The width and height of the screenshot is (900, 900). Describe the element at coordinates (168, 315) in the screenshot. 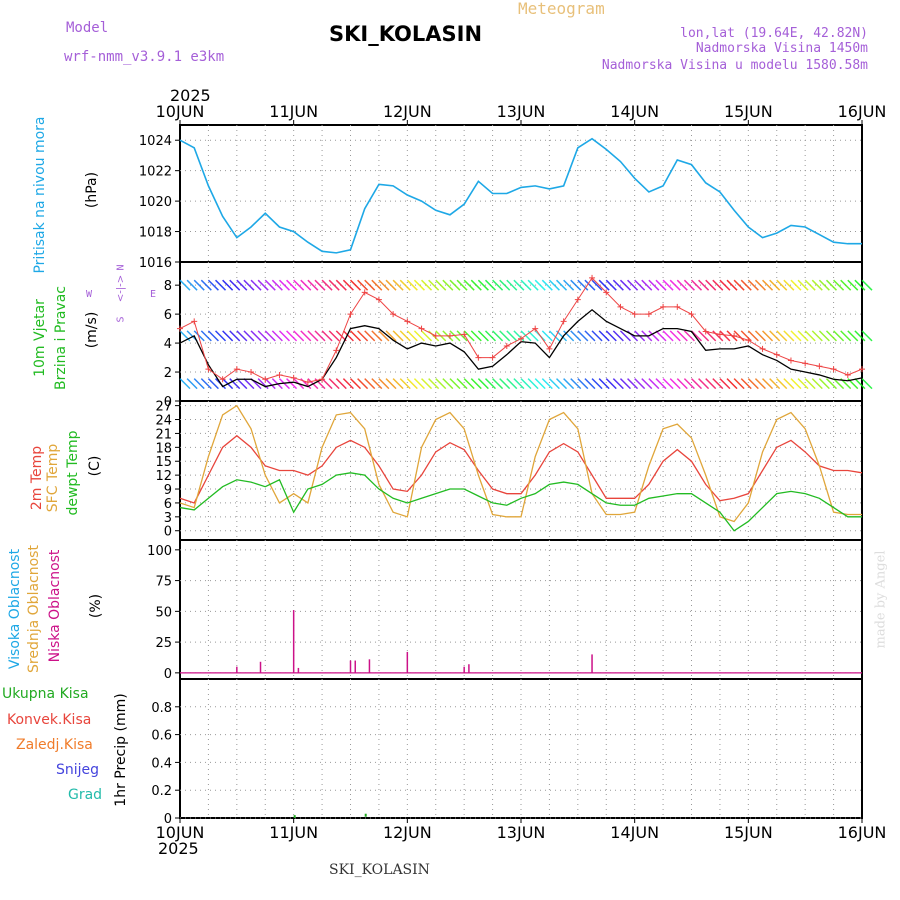

I see `wind-ytick-label: 6` at that location.